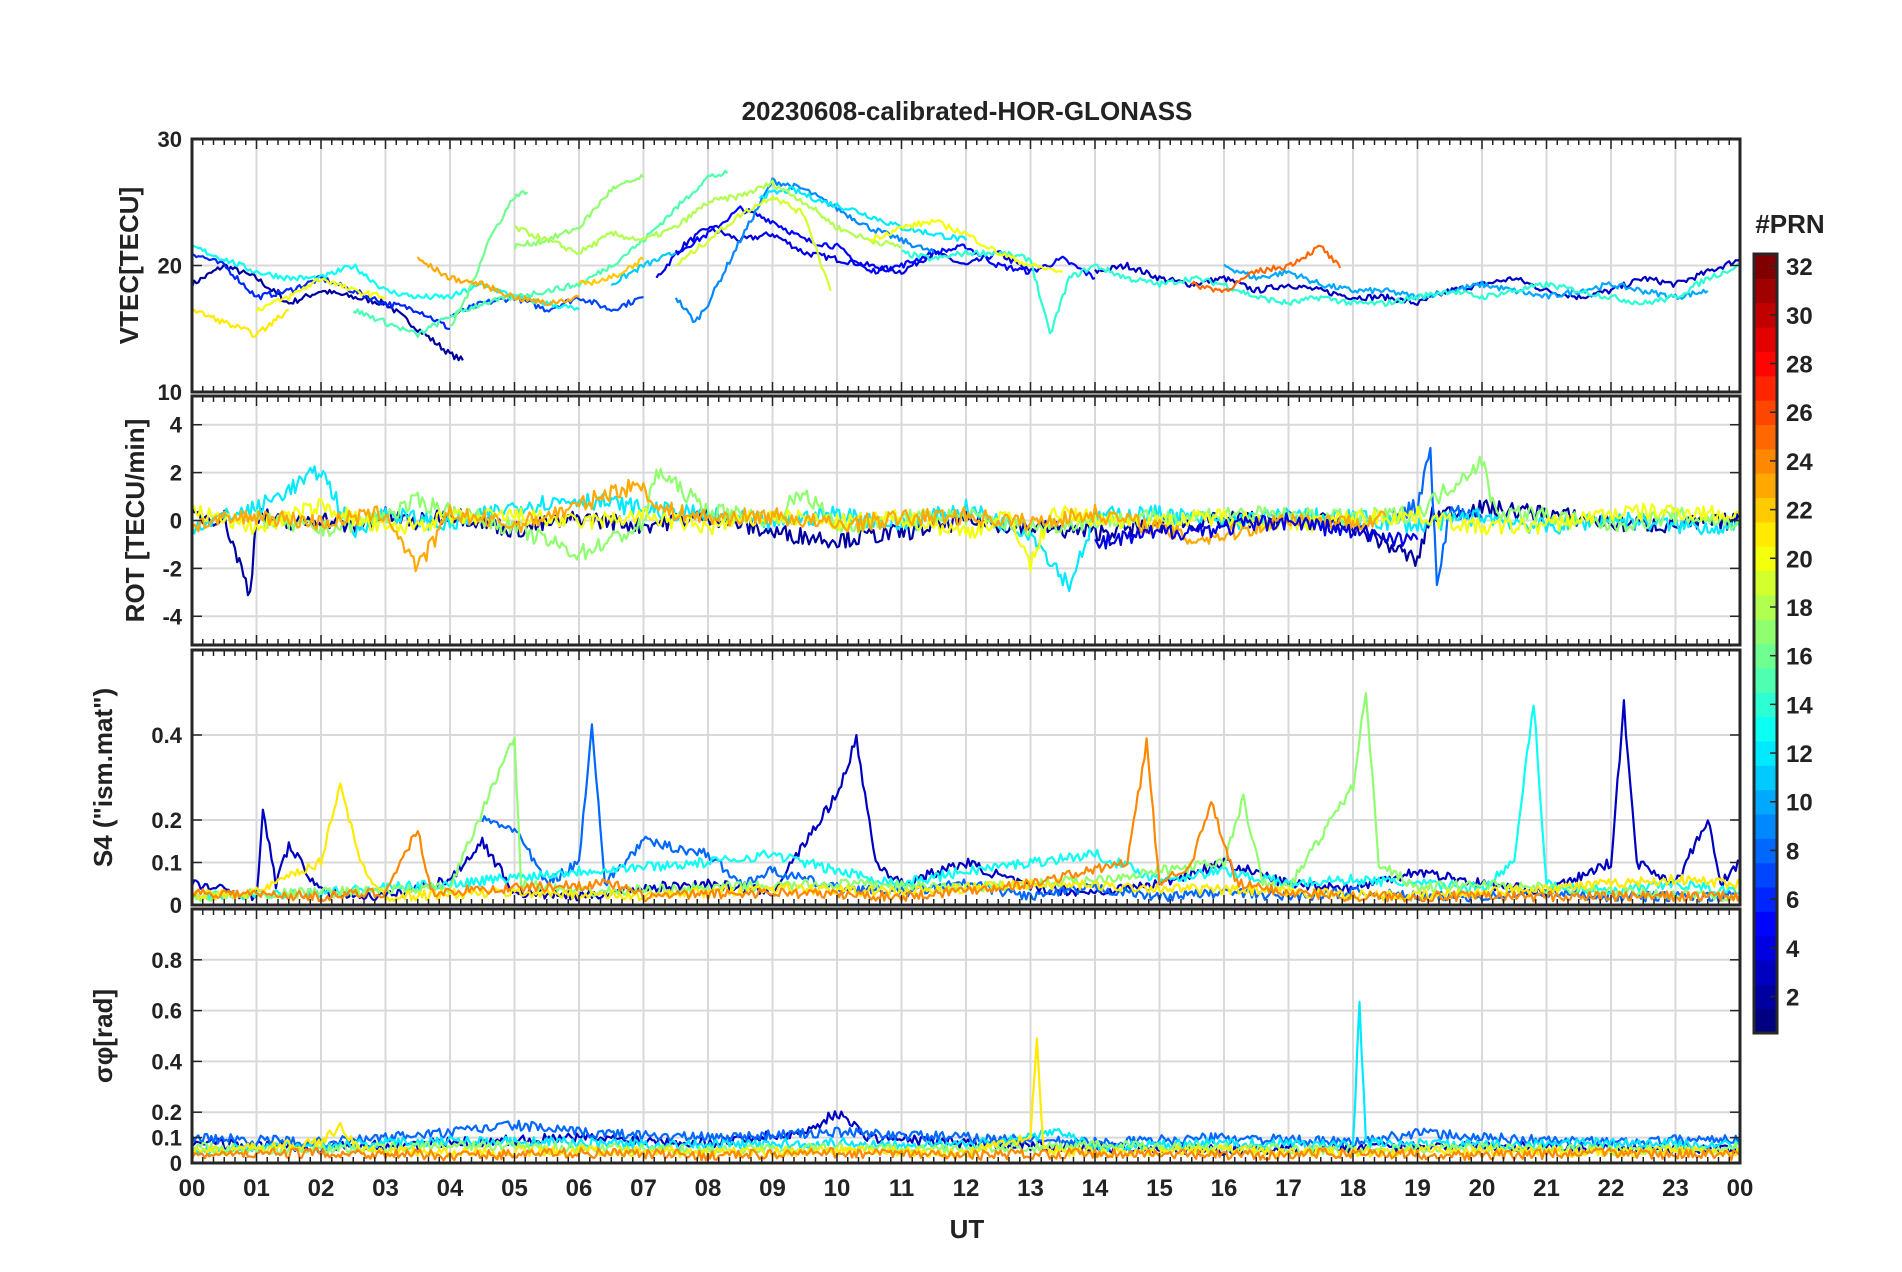 The image size is (1902, 1272). What do you see at coordinates (103, 777) in the screenshot?
I see `y-axis-label: S4 ("ism.mat")` at bounding box center [103, 777].